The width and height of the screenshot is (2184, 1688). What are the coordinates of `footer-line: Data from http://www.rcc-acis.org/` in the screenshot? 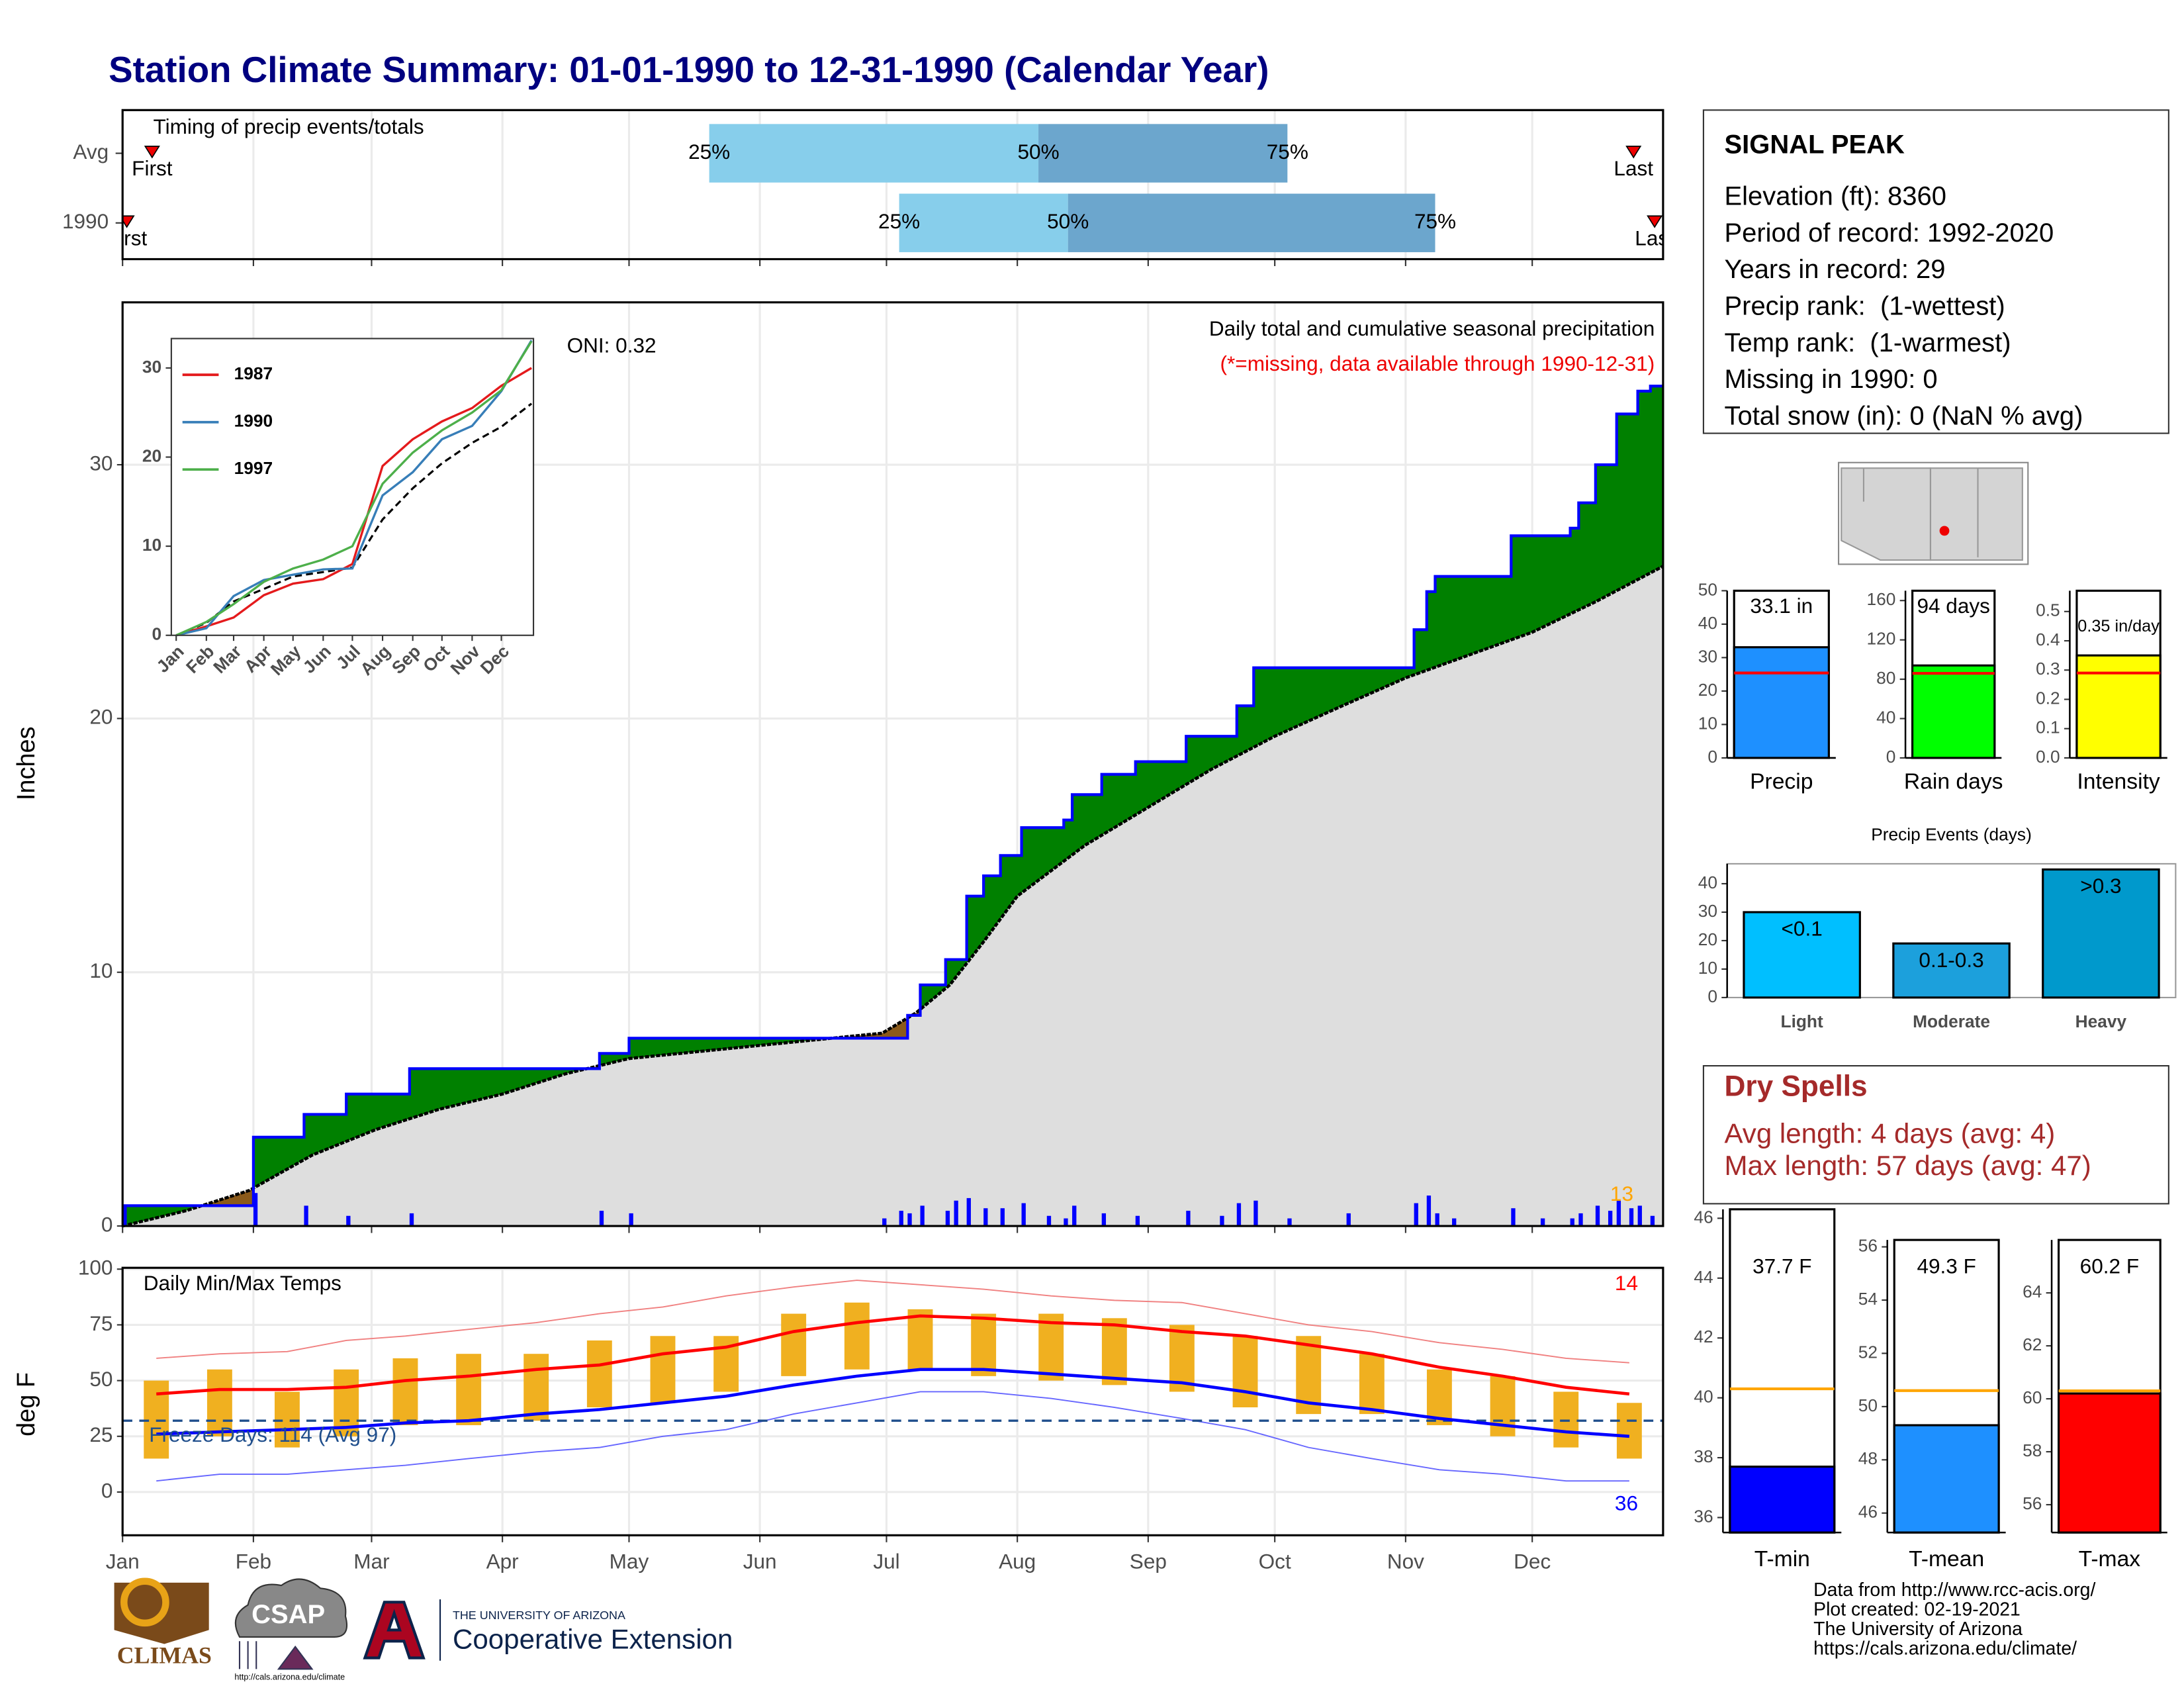 It's located at (1954, 1590).